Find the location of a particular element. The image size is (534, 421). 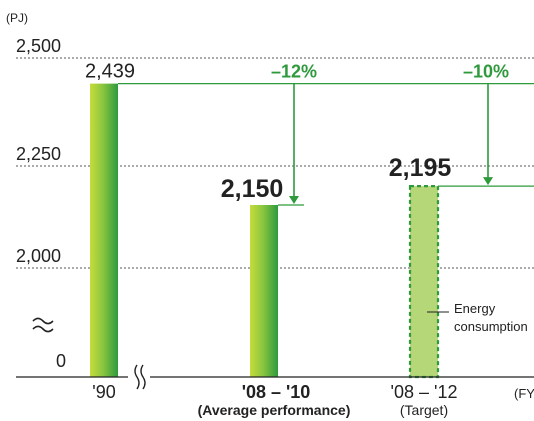

x-tick-fy90: '90 is located at coordinates (103, 392).